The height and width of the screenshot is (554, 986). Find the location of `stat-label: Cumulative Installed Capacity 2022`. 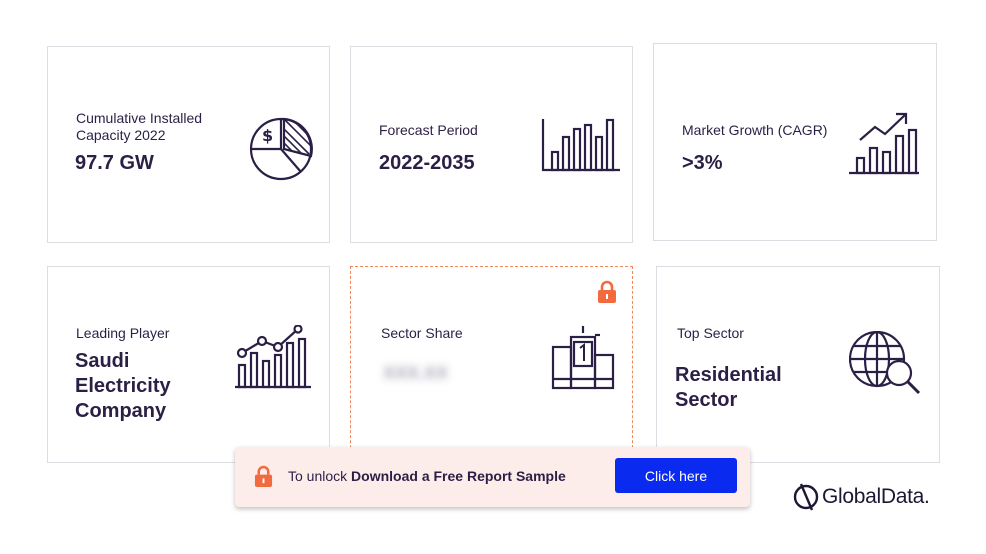

stat-label: Cumulative Installed Capacity 2022 is located at coordinates (139, 126).